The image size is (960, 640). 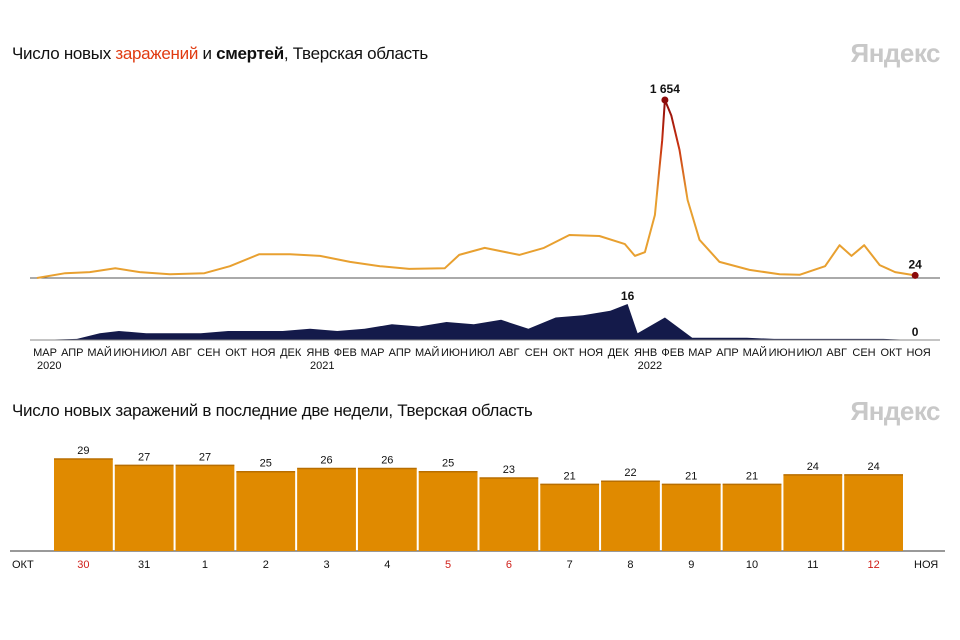 What do you see at coordinates (812, 565) in the screenshot?
I see `bar-category-label: 11` at bounding box center [812, 565].